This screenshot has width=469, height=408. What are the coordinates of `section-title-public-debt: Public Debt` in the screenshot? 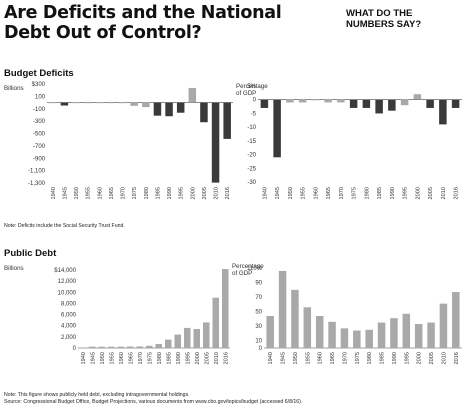 It's located at (30, 253).